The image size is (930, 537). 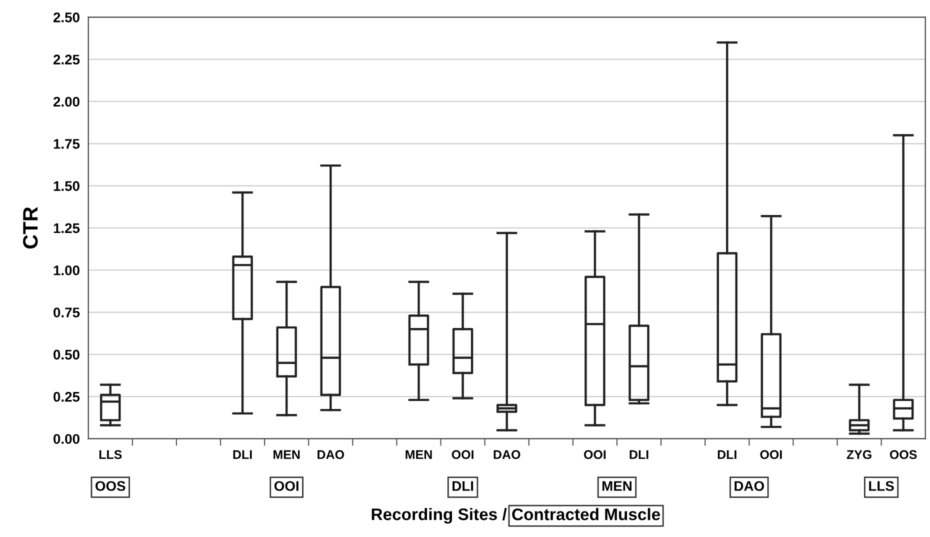 What do you see at coordinates (66, 17) in the screenshot?
I see `y-tick-label: 2.50` at bounding box center [66, 17].